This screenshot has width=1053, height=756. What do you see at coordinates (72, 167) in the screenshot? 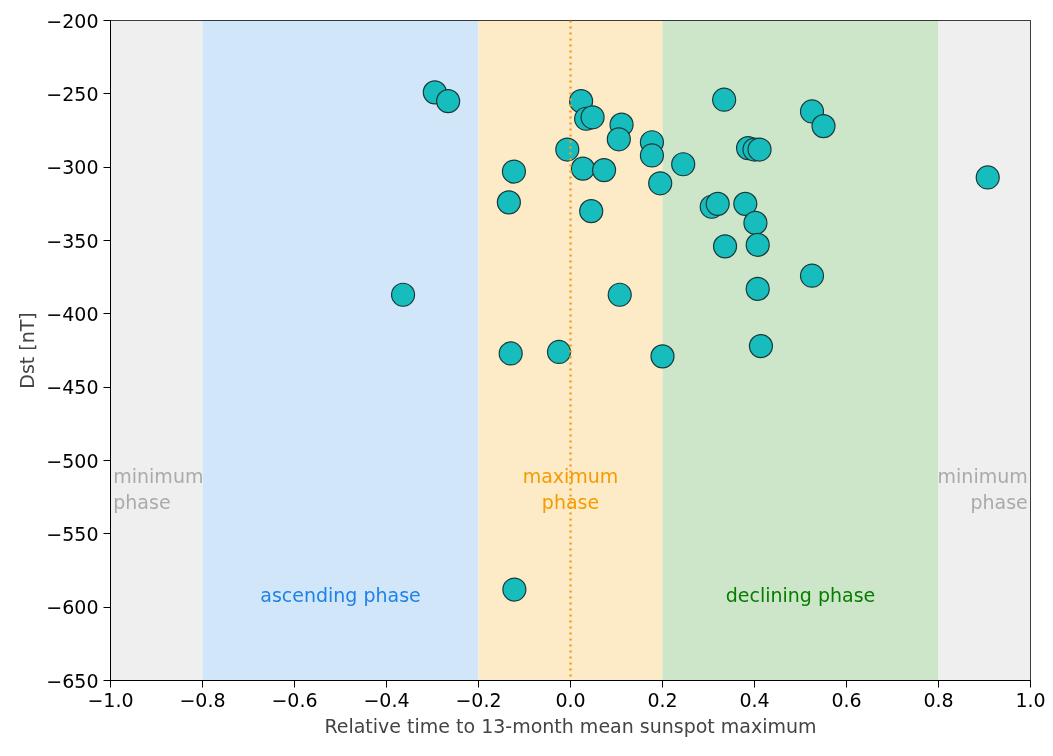
I see `y-tick-label: −300` at bounding box center [72, 167].